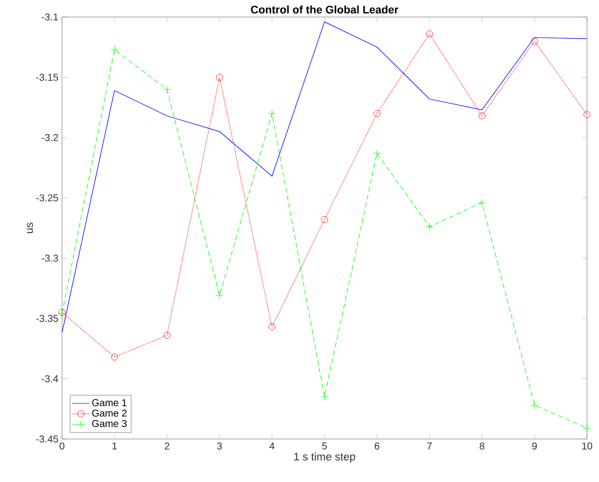 The width and height of the screenshot is (599, 482). I want to click on legend-label: Game 3, so click(109, 424).